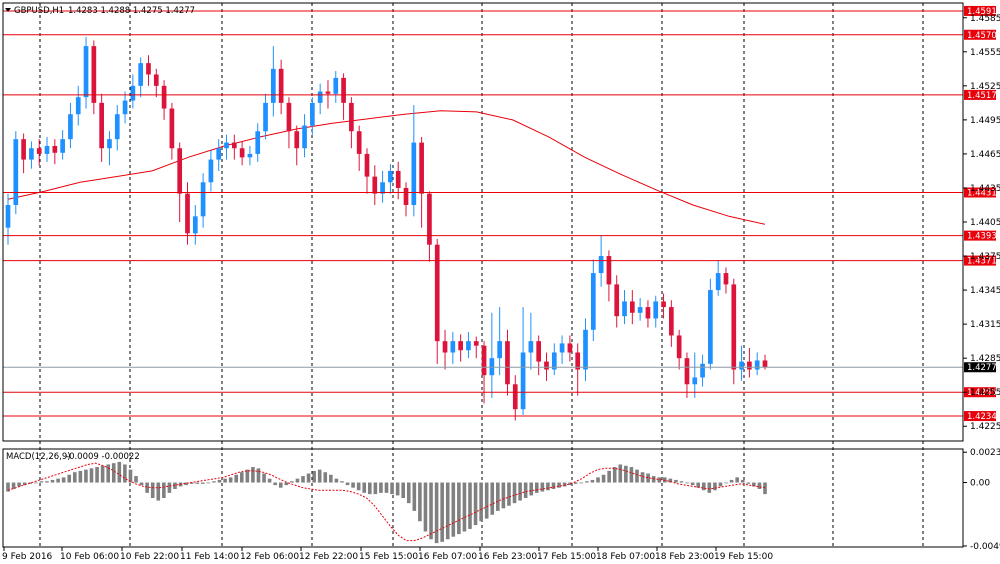 Image resolution: width=1000 pixels, height=564 pixels. What do you see at coordinates (985, 121) in the screenshot?
I see `y-tick-label: 1.4495` at bounding box center [985, 121].